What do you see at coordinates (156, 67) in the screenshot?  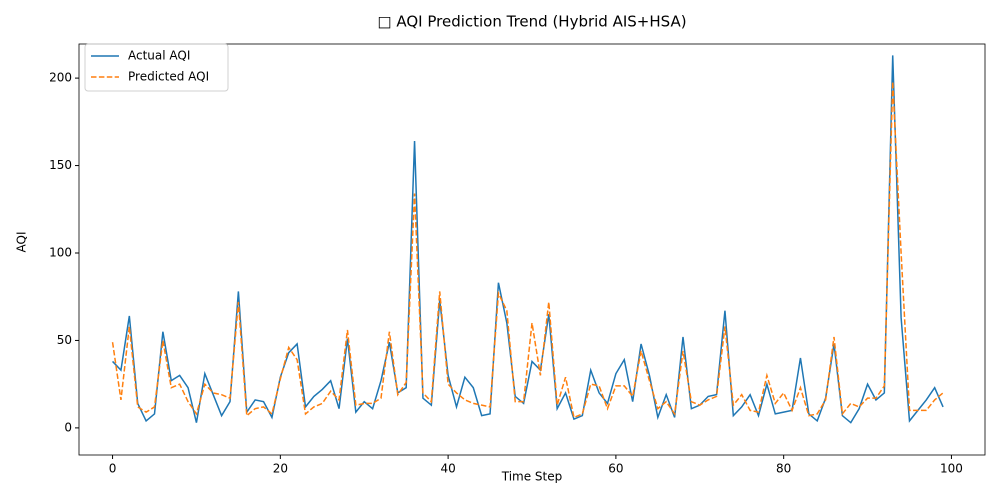 I see `legend-box` at bounding box center [156, 67].